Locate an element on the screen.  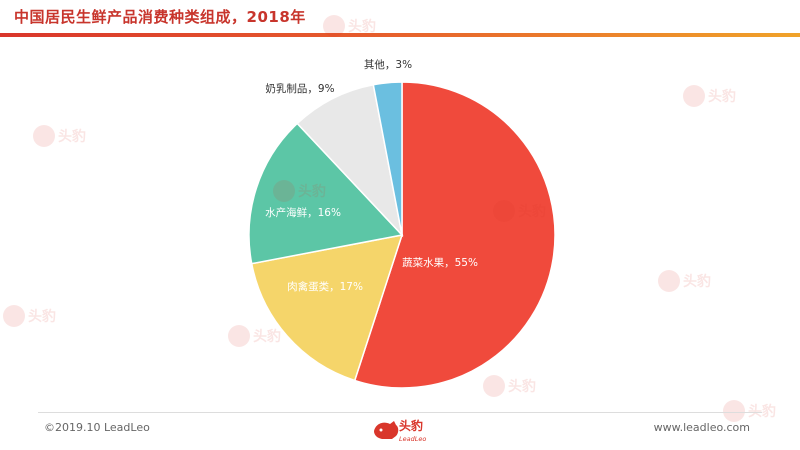
copyright-text: ©2019.10 LeadLeo is located at coordinates (97, 427).